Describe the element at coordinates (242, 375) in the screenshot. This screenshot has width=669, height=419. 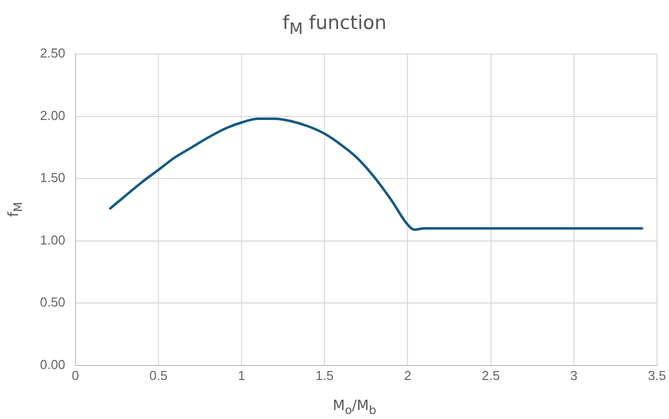
I see `x-tick-label: 1` at that location.